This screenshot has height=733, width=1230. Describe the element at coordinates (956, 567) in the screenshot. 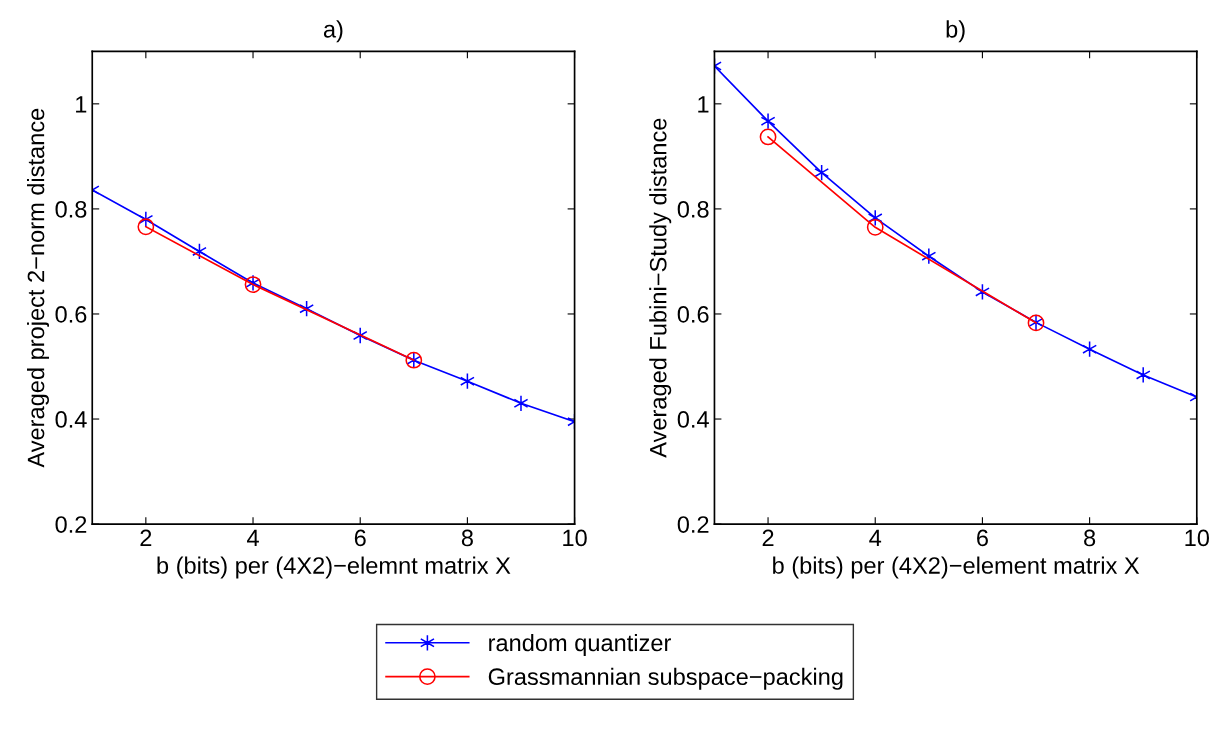

I see `x-axis-title: b (bits) per (4X2)−element matrix X` at that location.